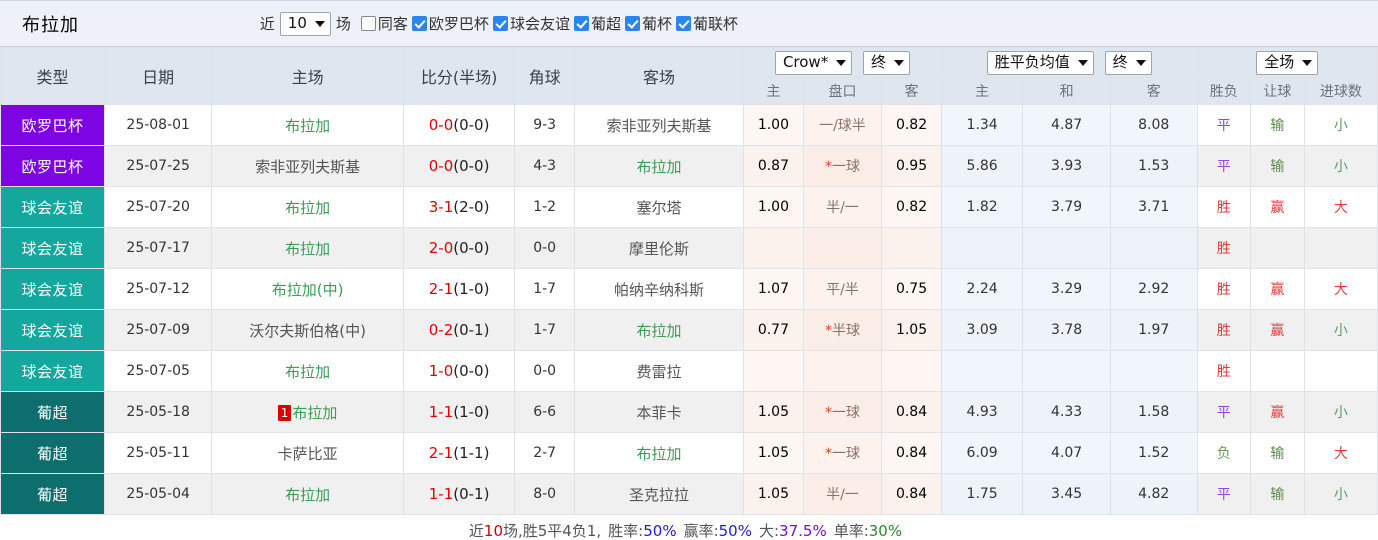 The image size is (1378, 540). I want to click on cell-score: 2-1(1-0), so click(459, 289).